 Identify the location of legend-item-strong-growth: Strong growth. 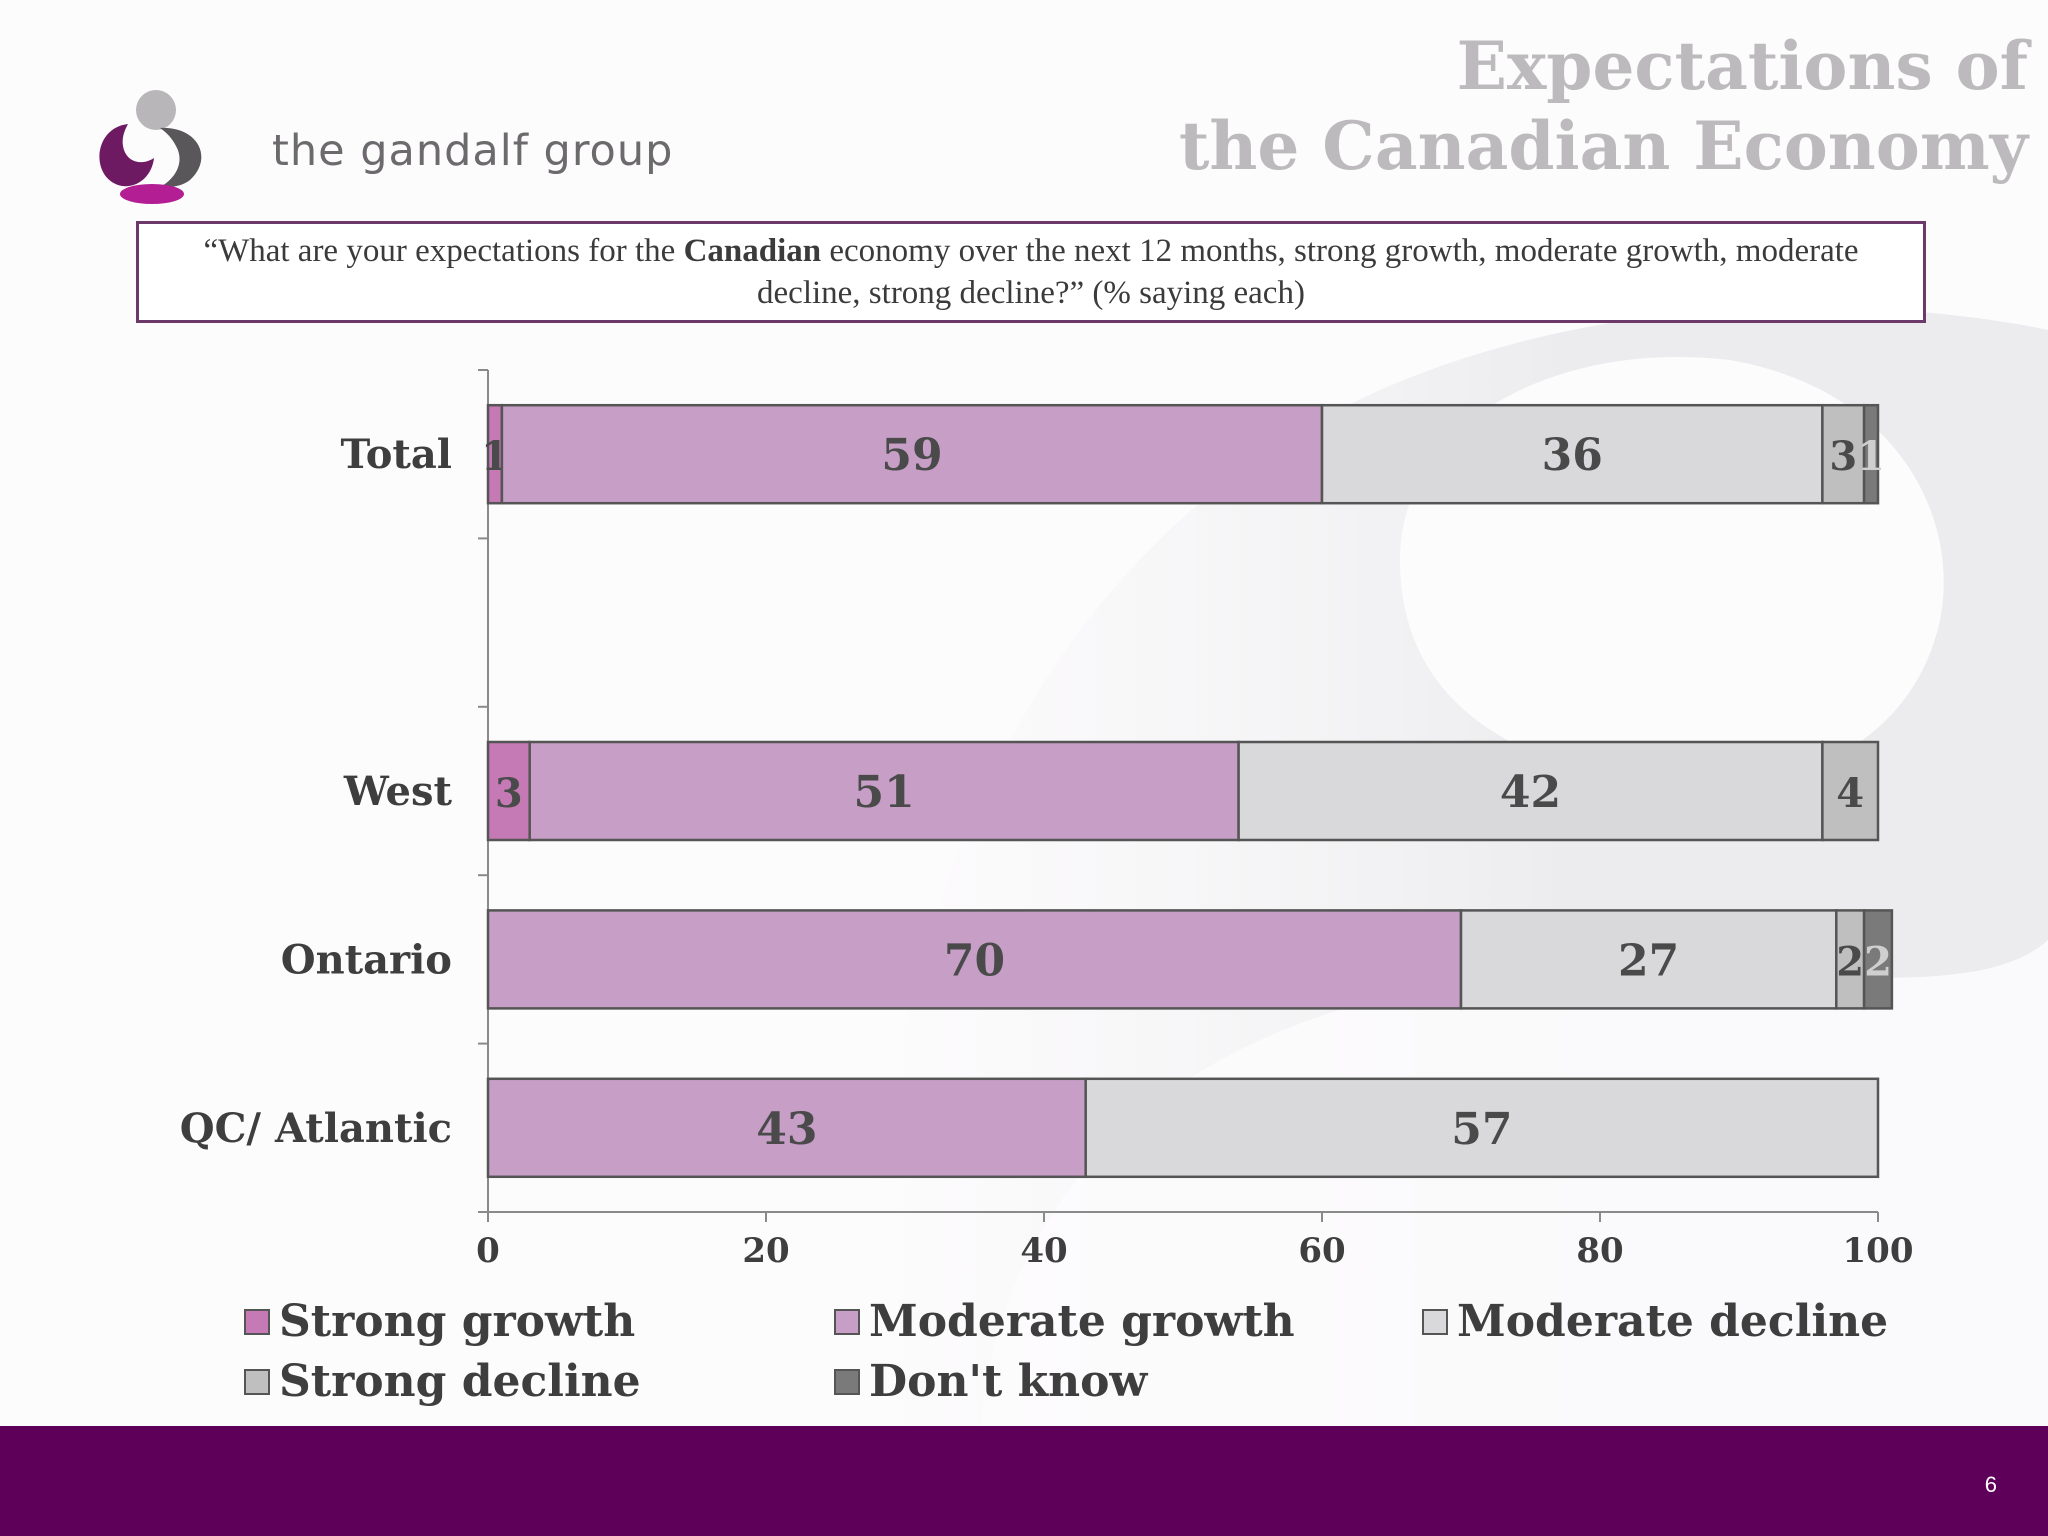
(439, 1321).